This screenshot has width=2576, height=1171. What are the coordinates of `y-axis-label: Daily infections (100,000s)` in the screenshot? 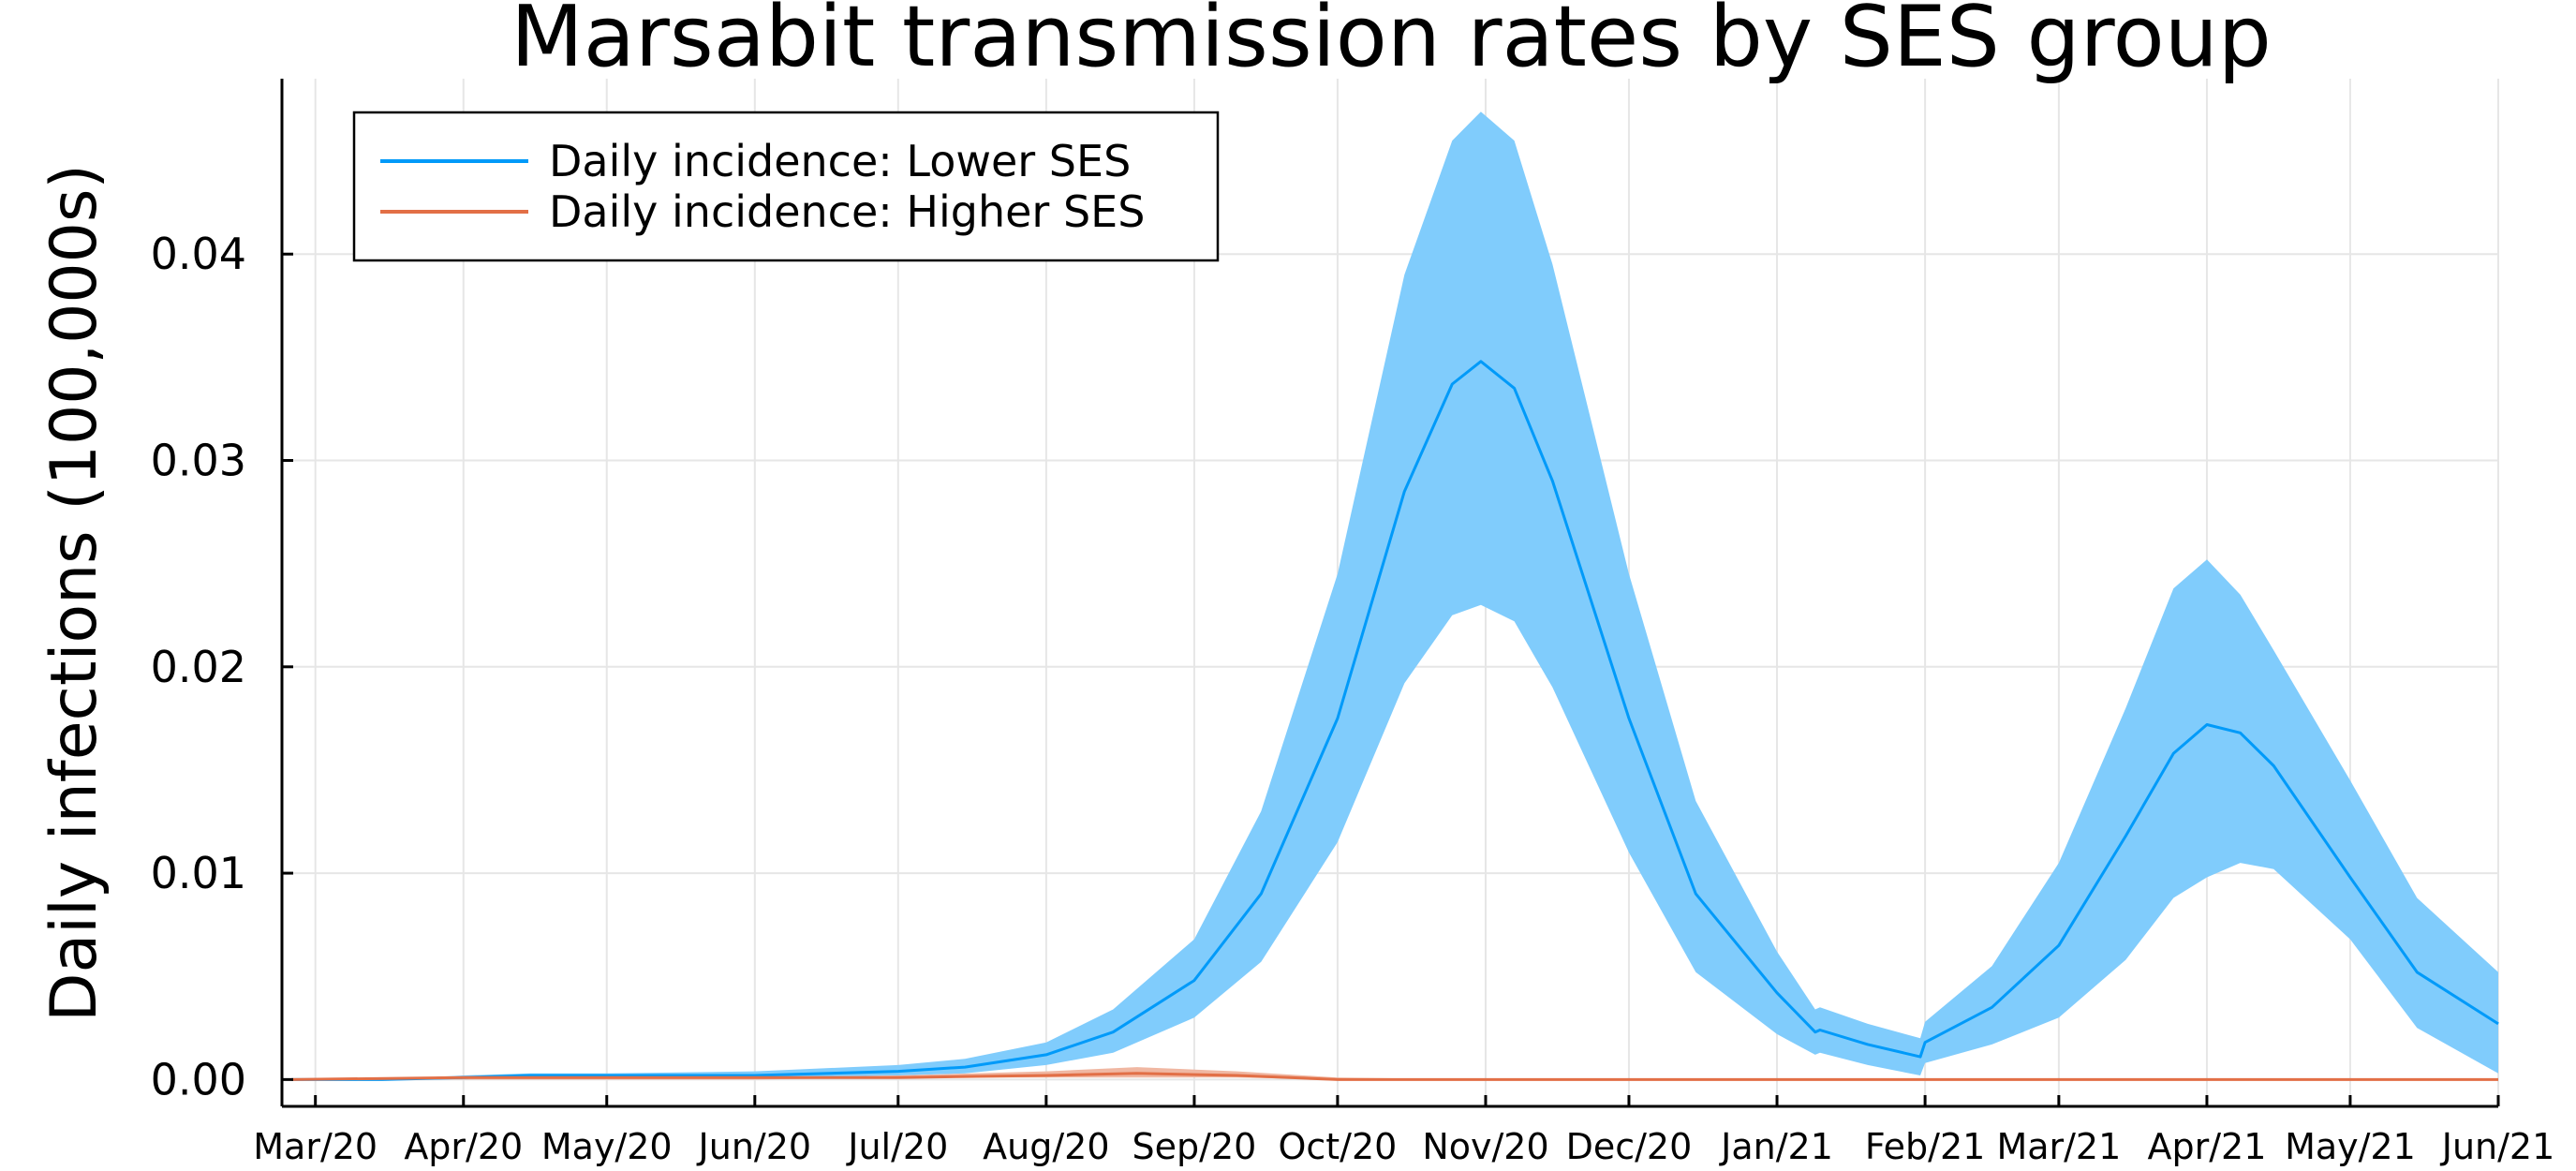 It's located at (74, 593).